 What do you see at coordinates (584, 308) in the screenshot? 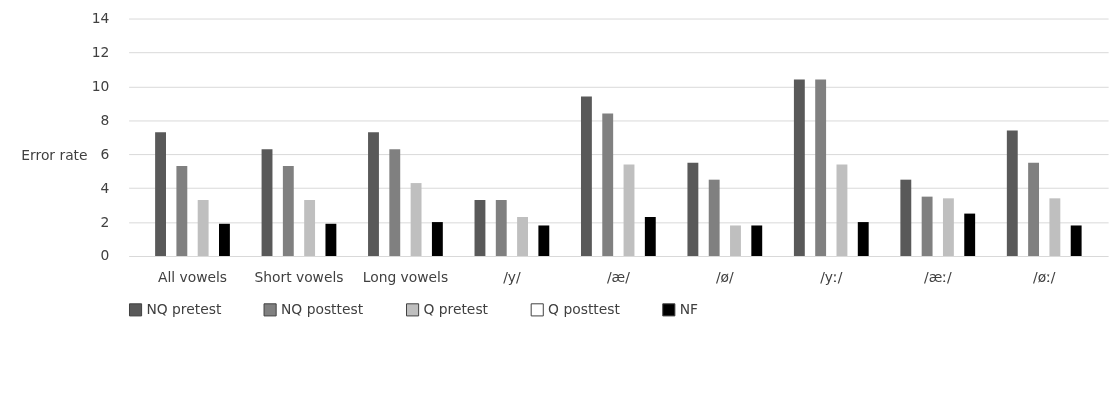
I see `legend-label: Q posttest` at bounding box center [584, 308].